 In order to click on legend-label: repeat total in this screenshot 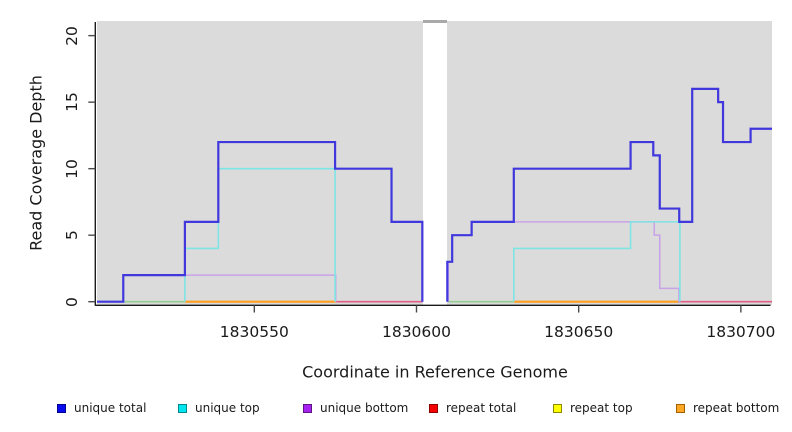, I will do `click(481, 408)`.